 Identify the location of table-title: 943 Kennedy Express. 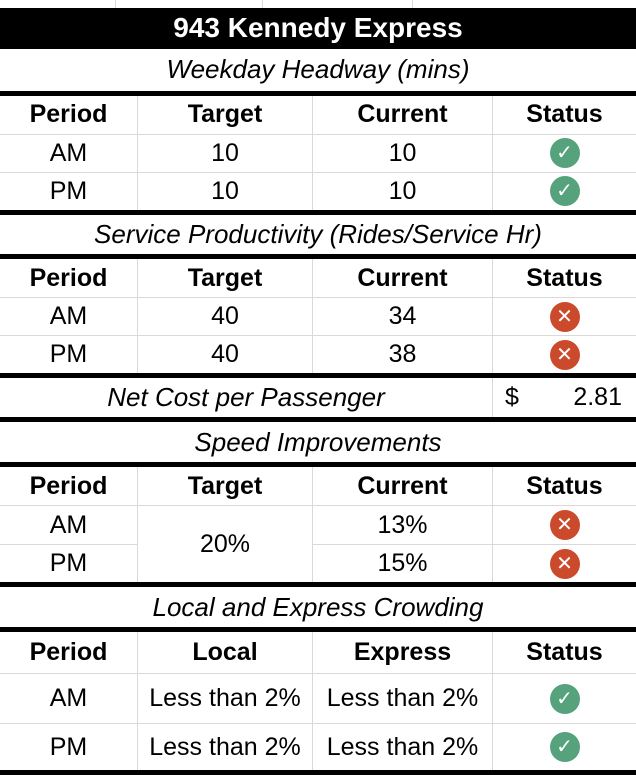
(318, 28).